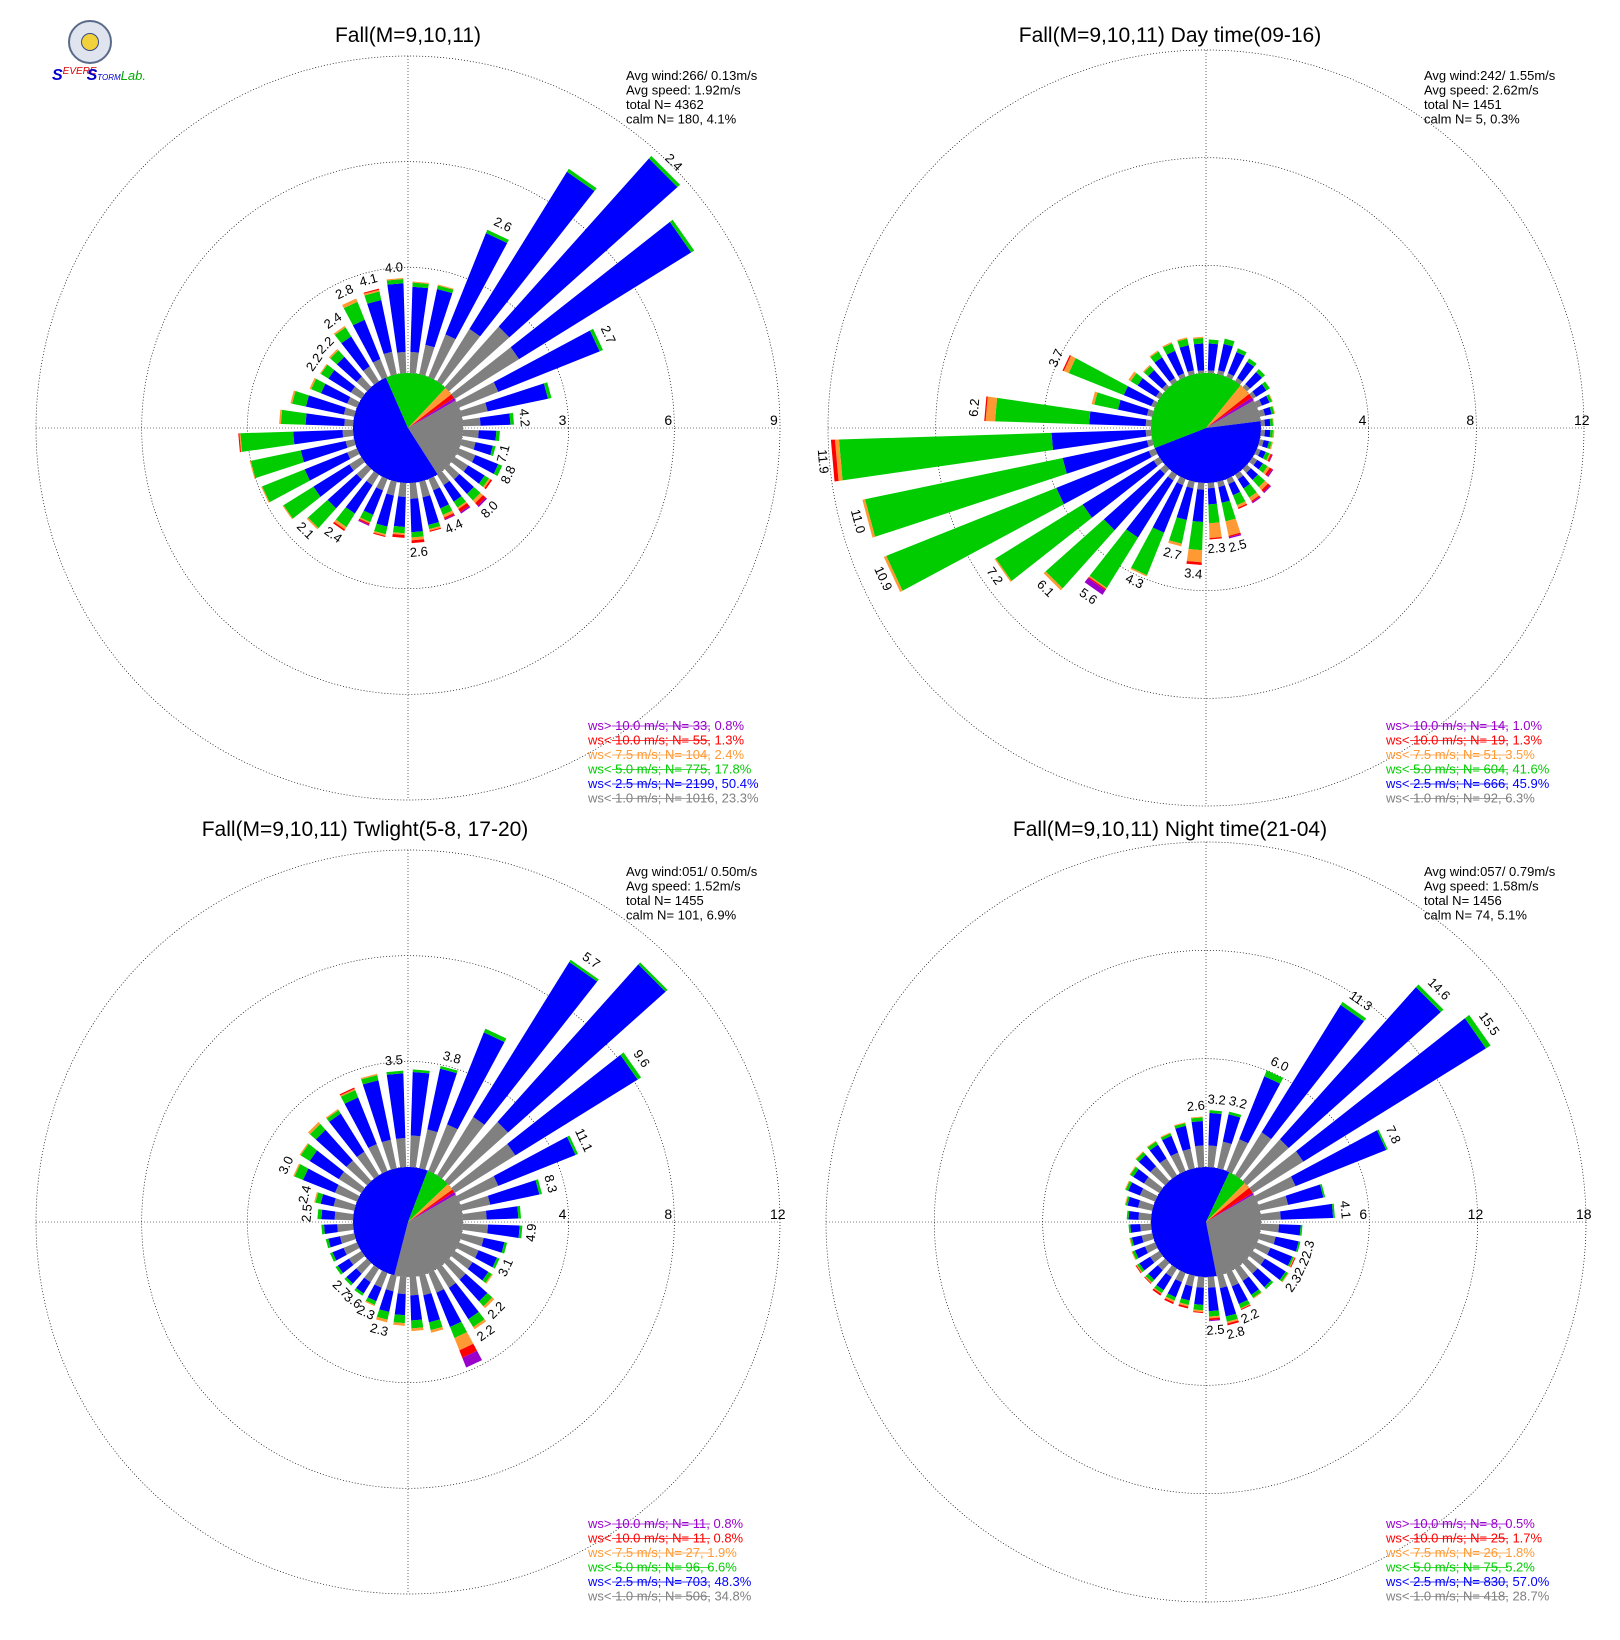 The height and width of the screenshot is (1640, 1620). What do you see at coordinates (1172, 553) in the screenshot?
I see `bar-value-label: 2.7` at bounding box center [1172, 553].